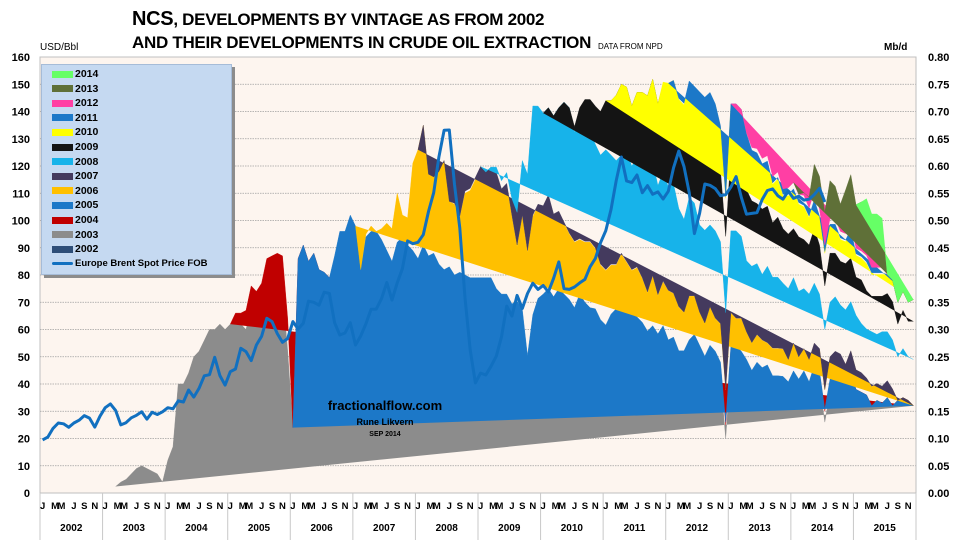  What do you see at coordinates (21, 85) in the screenshot?
I see `left-tick-label: 150` at bounding box center [21, 85].